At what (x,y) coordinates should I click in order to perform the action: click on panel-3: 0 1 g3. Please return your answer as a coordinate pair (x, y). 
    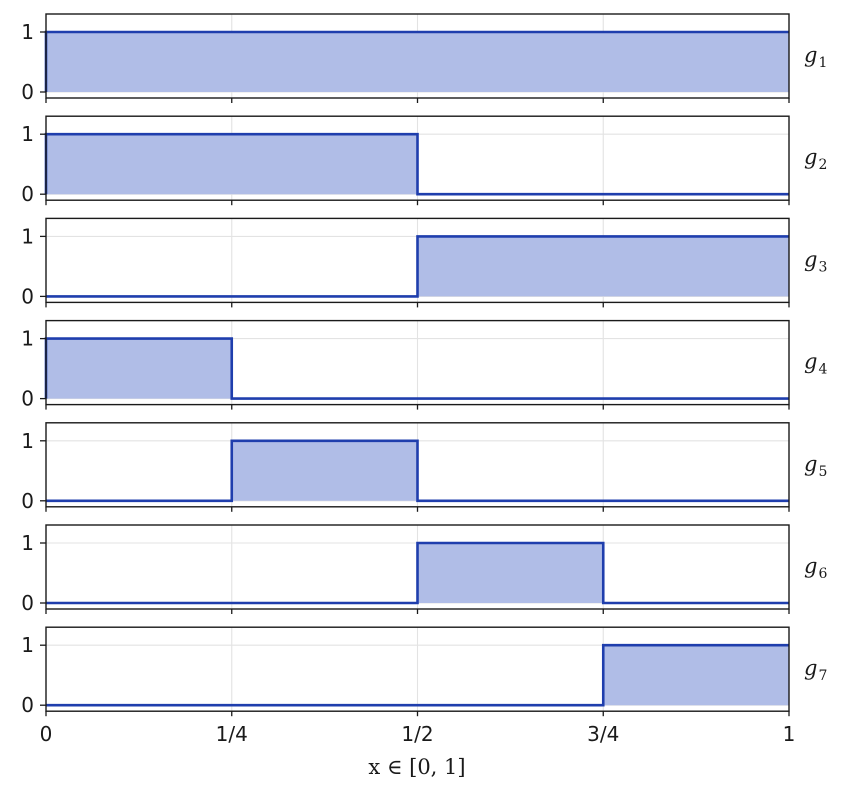
    Looking at the image, I should click on (424, 262).